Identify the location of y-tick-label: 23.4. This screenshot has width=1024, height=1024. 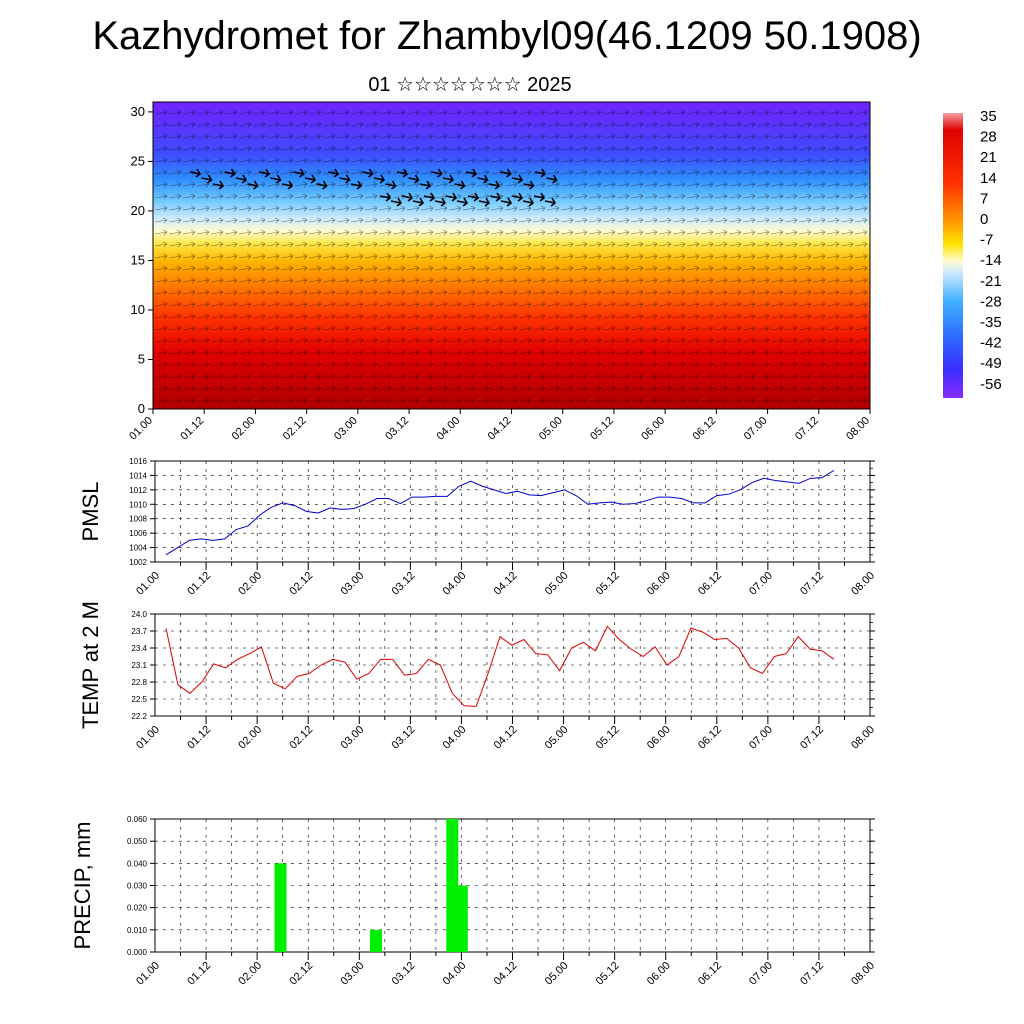
(139, 648).